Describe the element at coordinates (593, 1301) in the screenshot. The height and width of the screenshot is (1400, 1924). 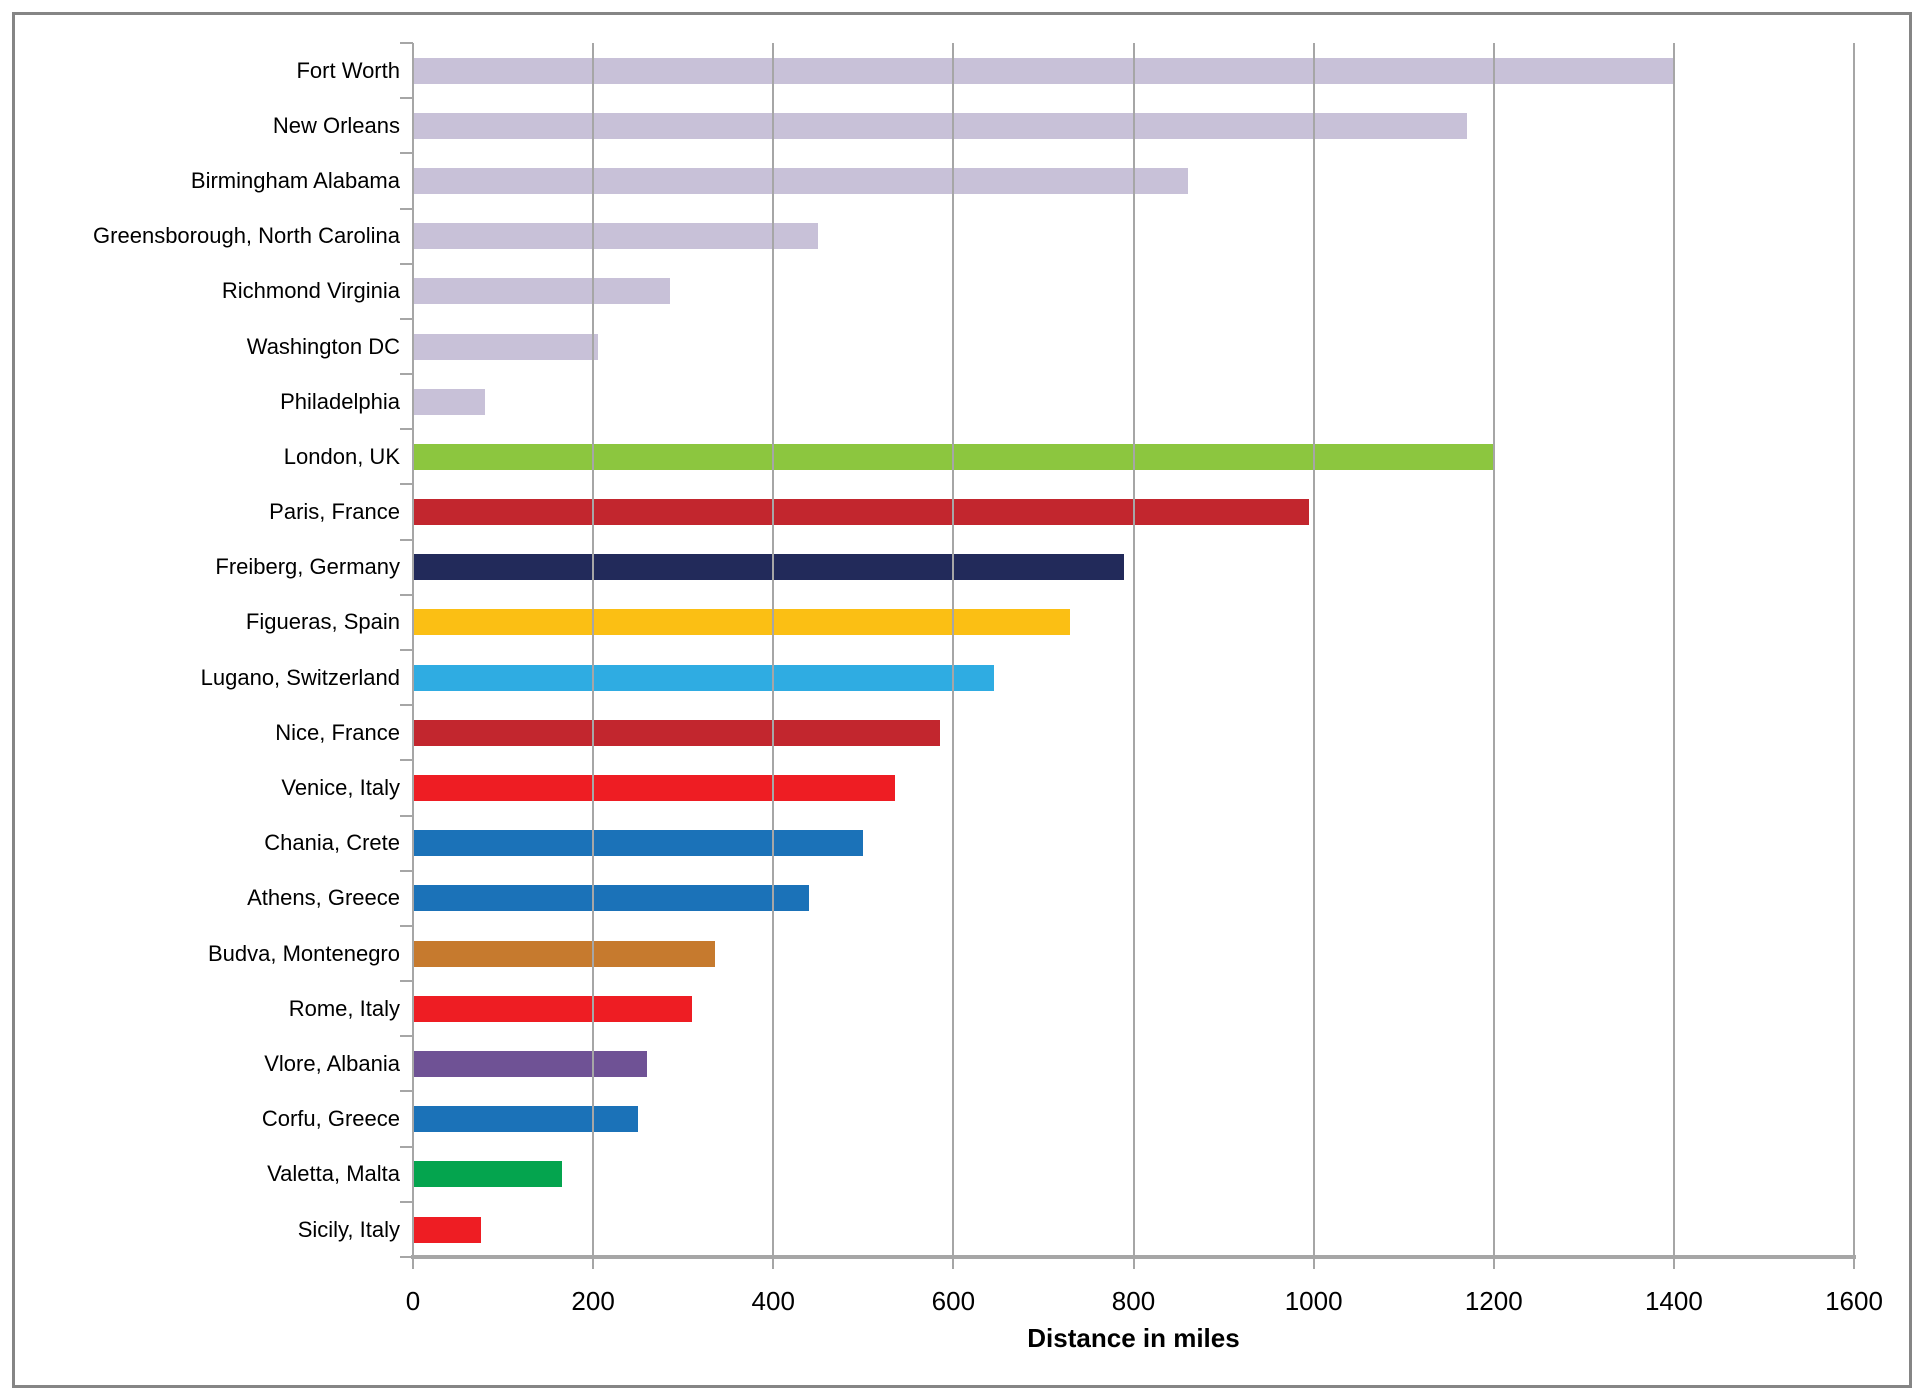
I see `x-tick-label-200: 200` at that location.